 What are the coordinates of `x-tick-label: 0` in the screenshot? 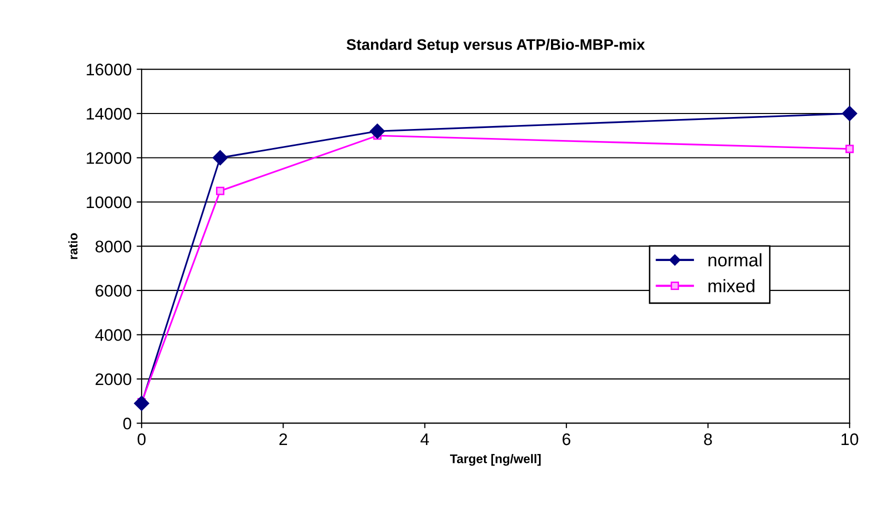 It's located at (142, 439).